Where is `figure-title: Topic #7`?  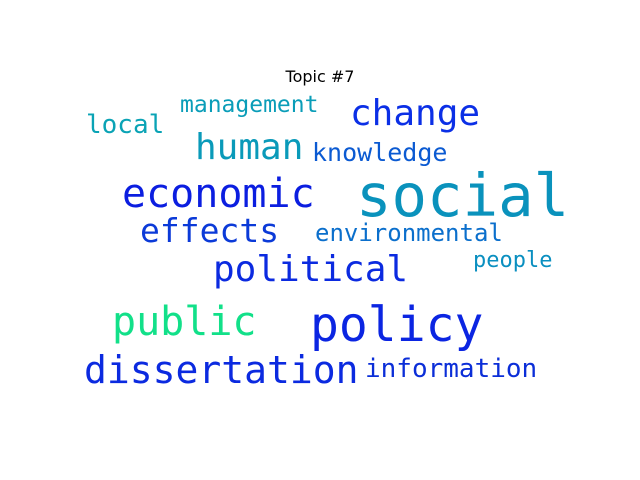 figure-title: Topic #7 is located at coordinates (320, 76).